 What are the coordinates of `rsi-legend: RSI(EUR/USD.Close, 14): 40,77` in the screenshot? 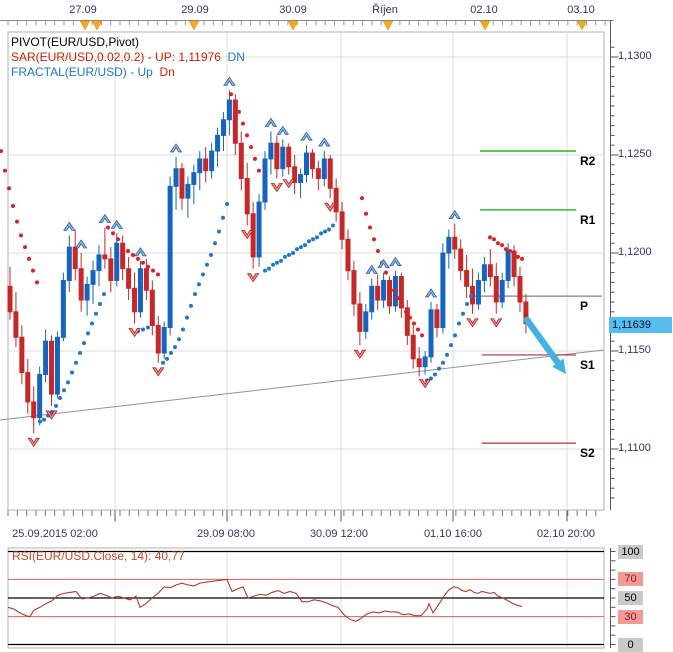 It's located at (98, 556).